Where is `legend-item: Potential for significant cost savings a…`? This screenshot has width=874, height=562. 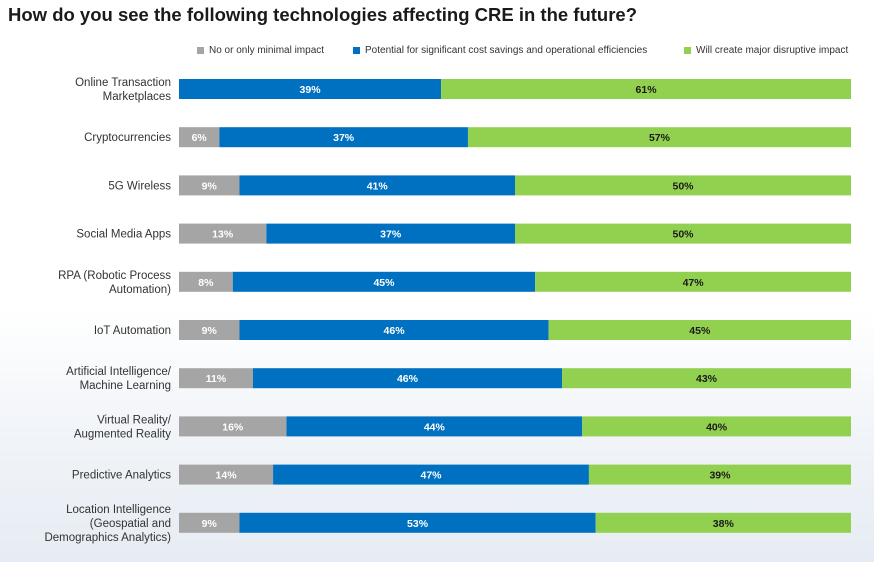
legend-item: Potential for significant cost savings a… is located at coordinates (500, 50).